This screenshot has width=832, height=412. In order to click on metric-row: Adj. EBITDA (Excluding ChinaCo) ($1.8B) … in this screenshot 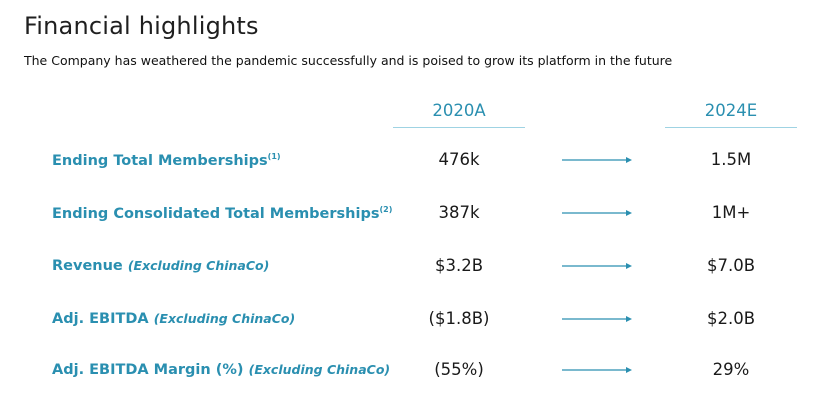, I will do `click(416, 325)`.